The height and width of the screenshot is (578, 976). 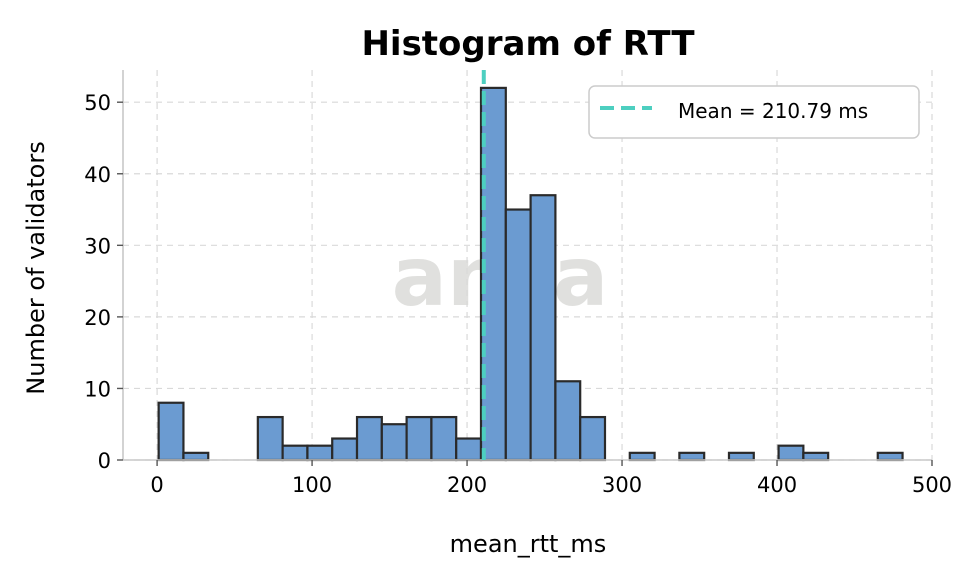 I want to click on y-axis-label: Number of validators, so click(x=36, y=267).